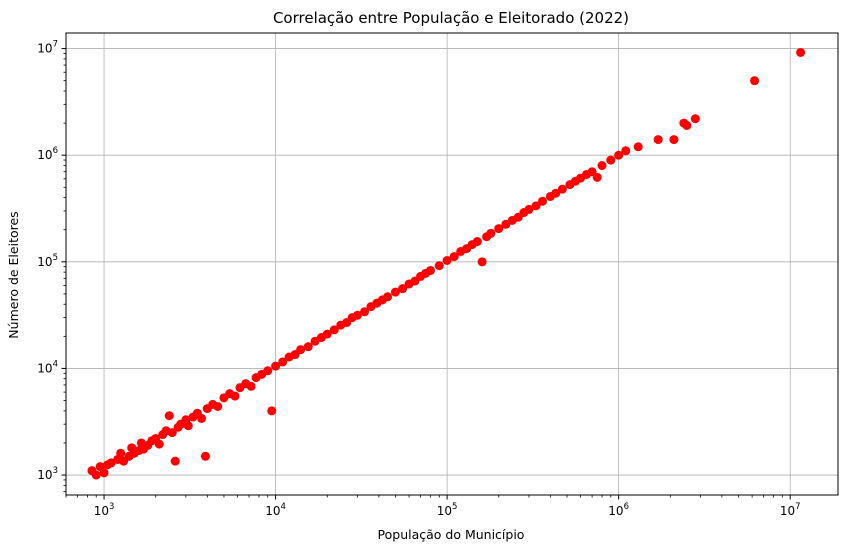 This screenshot has height=552, width=849. Describe the element at coordinates (275, 510) in the screenshot. I see `x-tick-label: 10⁴` at that location.